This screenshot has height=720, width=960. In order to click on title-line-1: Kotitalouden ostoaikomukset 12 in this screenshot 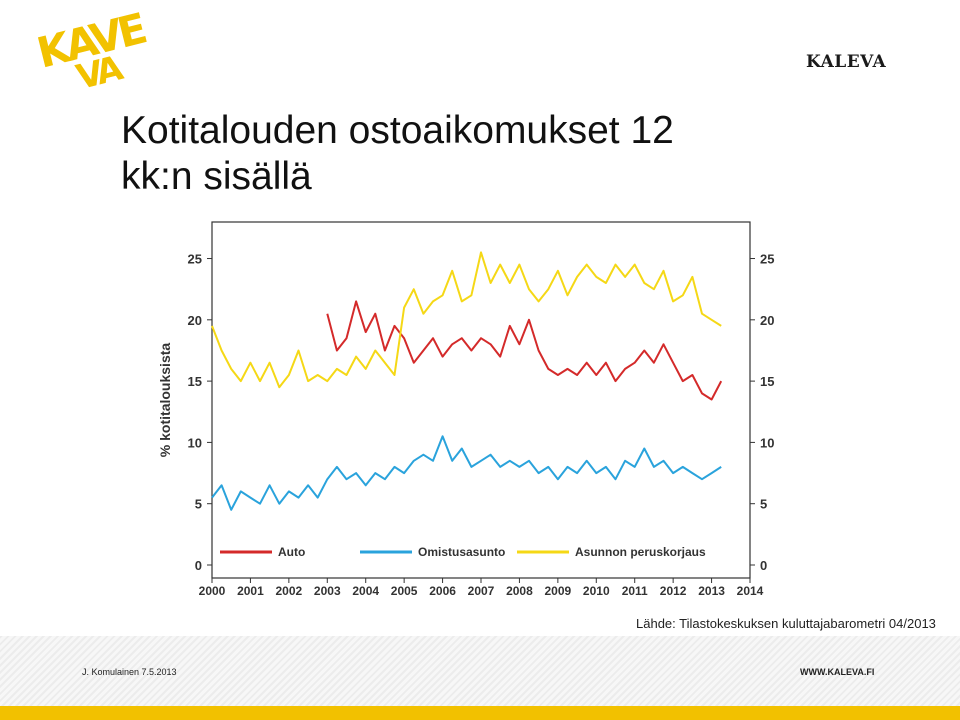, I will do `click(397, 130)`.